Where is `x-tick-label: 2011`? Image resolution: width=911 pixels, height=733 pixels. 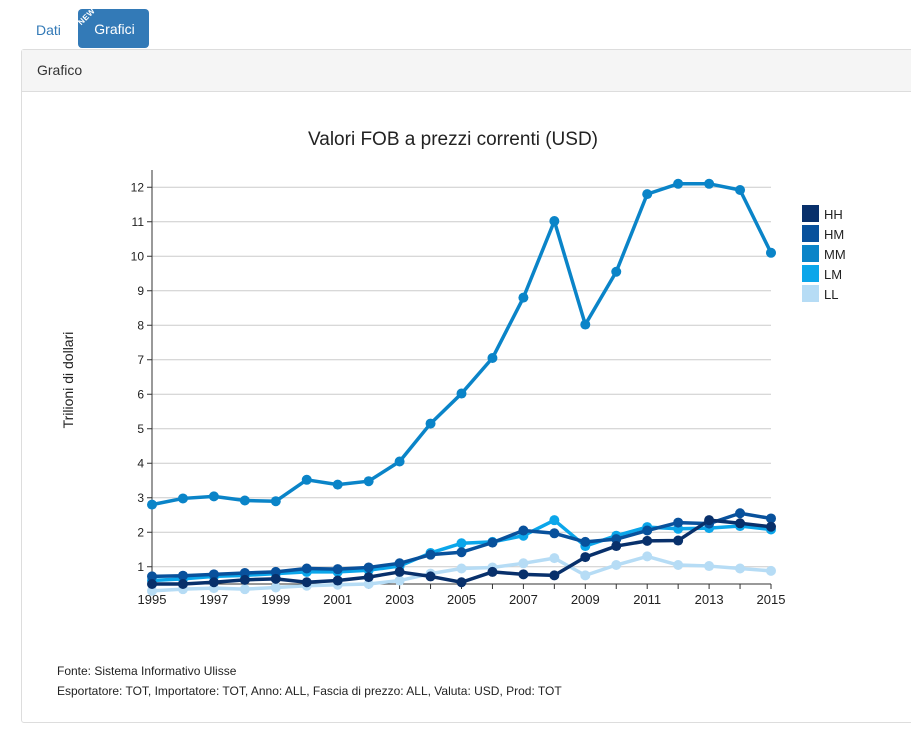
x-tick-label: 2011 is located at coordinates (647, 599).